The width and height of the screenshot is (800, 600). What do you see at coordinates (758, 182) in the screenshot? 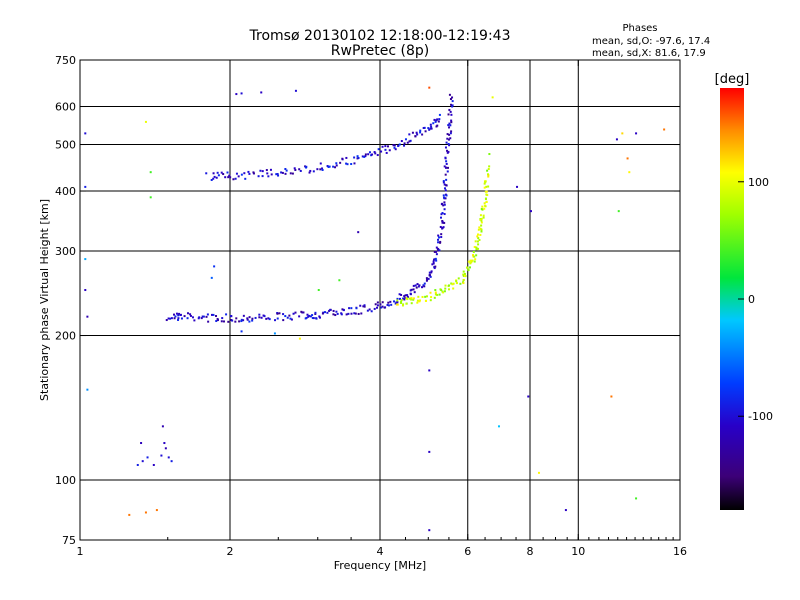
I see `colorbar-tick-label: 100` at bounding box center [758, 182].